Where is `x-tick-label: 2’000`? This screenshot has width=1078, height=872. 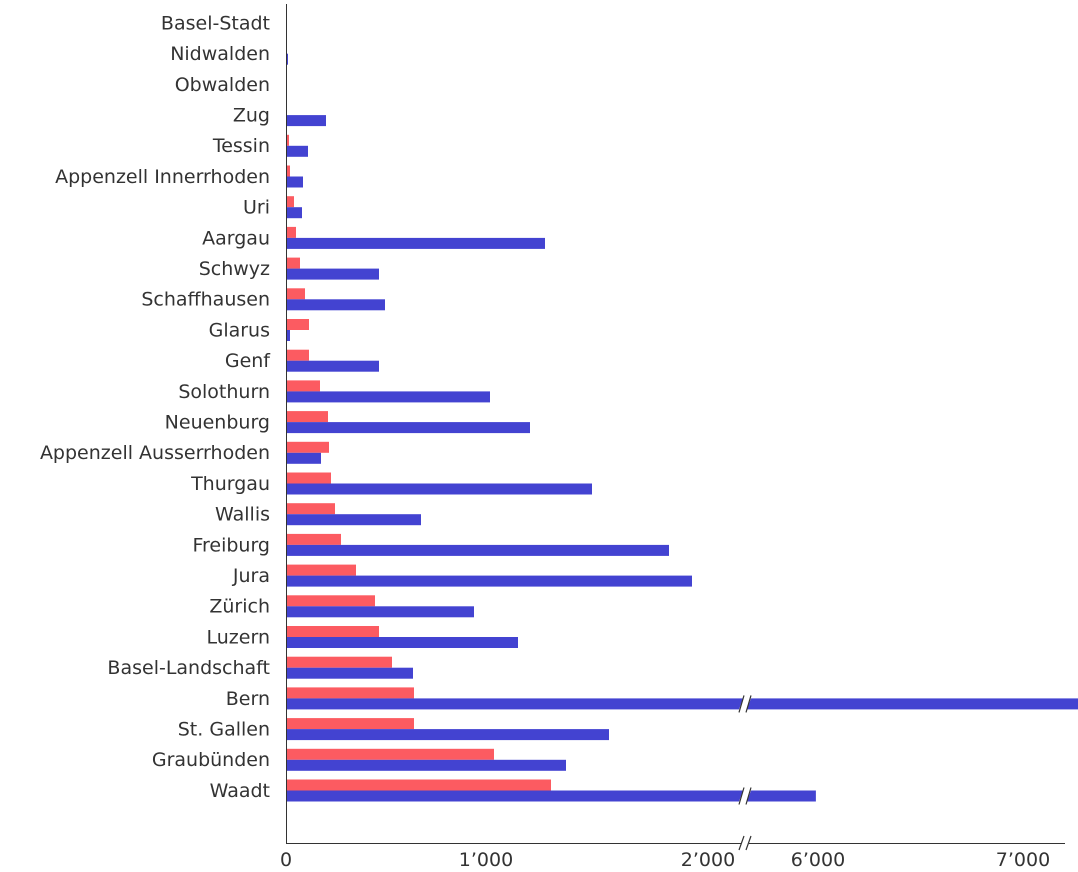
x-tick-label: 2’000 is located at coordinates (708, 860).